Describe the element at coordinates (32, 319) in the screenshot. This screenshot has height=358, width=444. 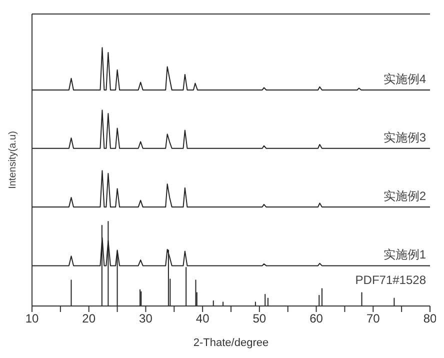
I see `x-tick-label: 10` at that location.